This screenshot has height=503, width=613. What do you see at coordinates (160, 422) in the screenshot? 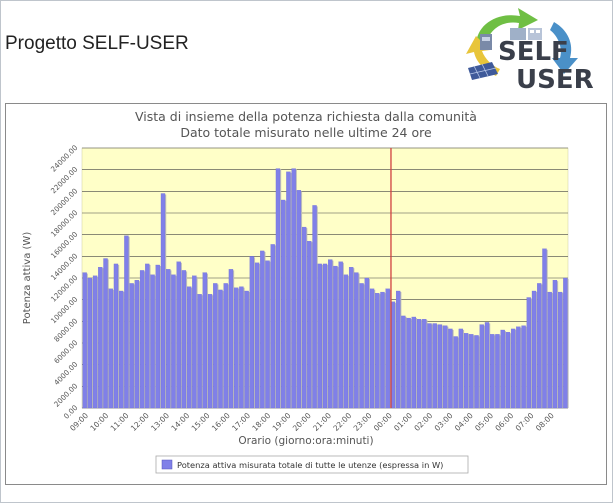
I see `x-tick-label: 13:00` at bounding box center [160, 422].